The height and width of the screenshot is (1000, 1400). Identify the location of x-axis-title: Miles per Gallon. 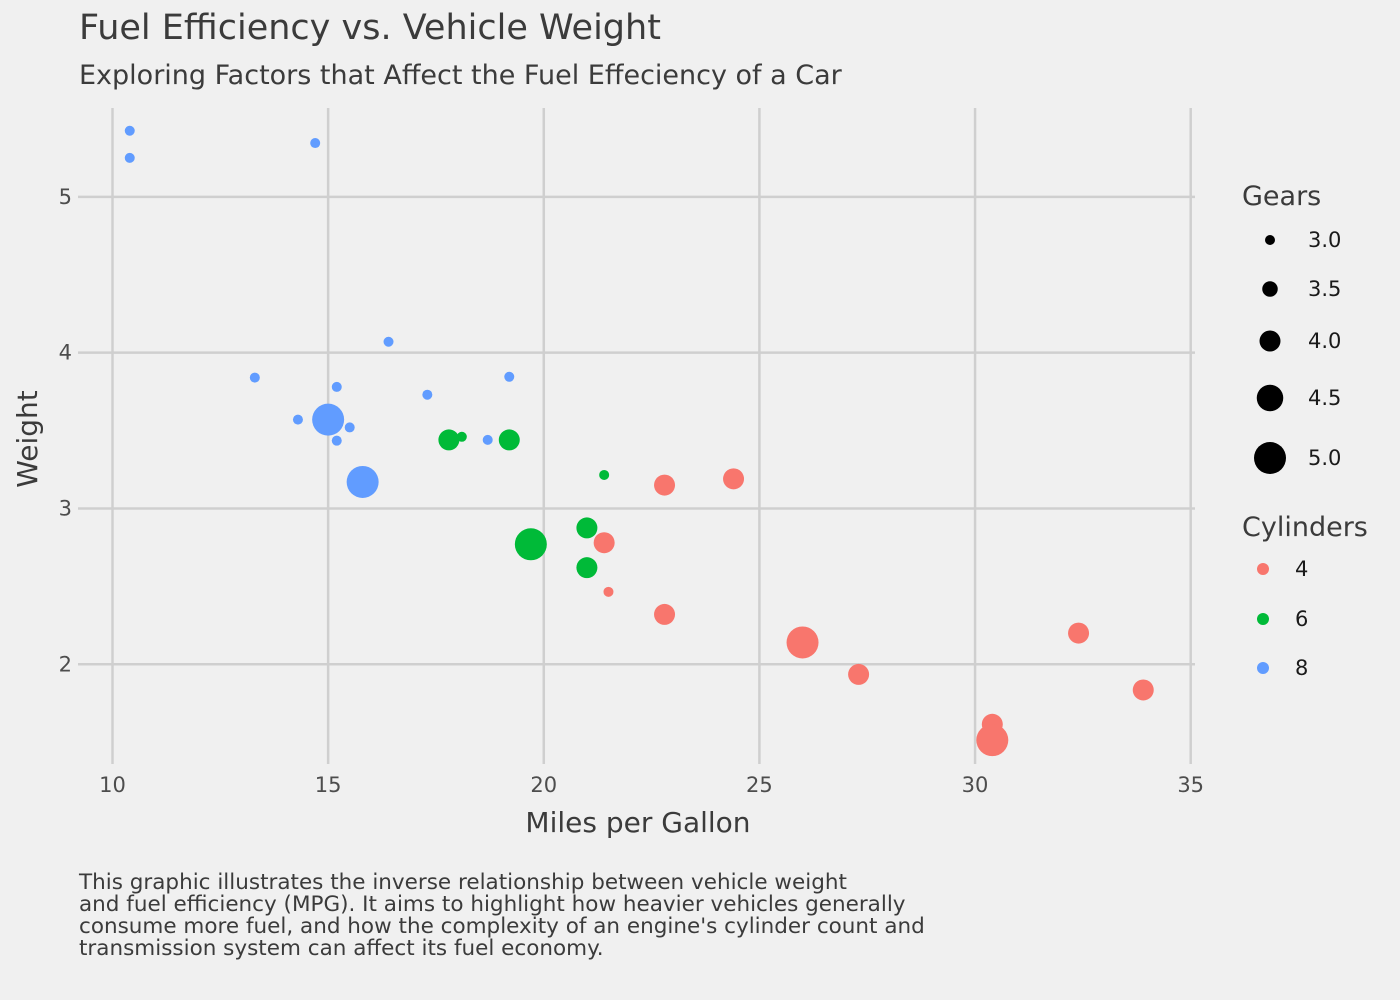
(637, 822).